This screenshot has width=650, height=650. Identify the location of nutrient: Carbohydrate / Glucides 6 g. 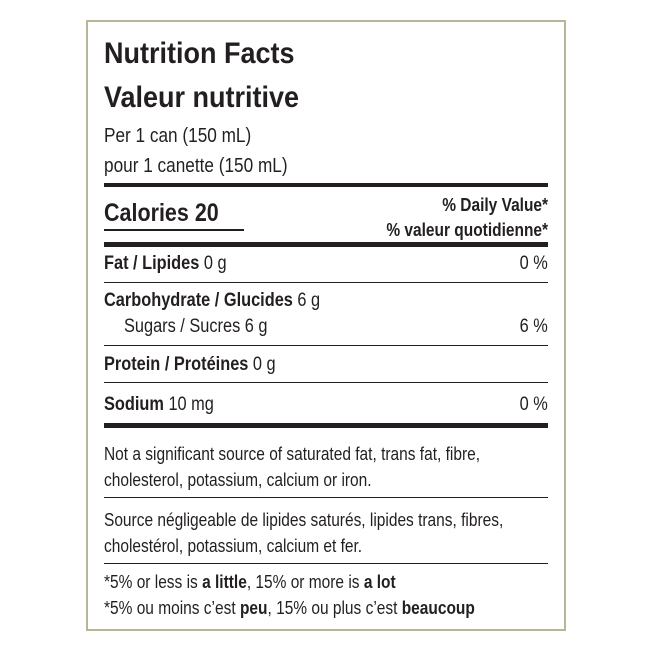
(212, 300).